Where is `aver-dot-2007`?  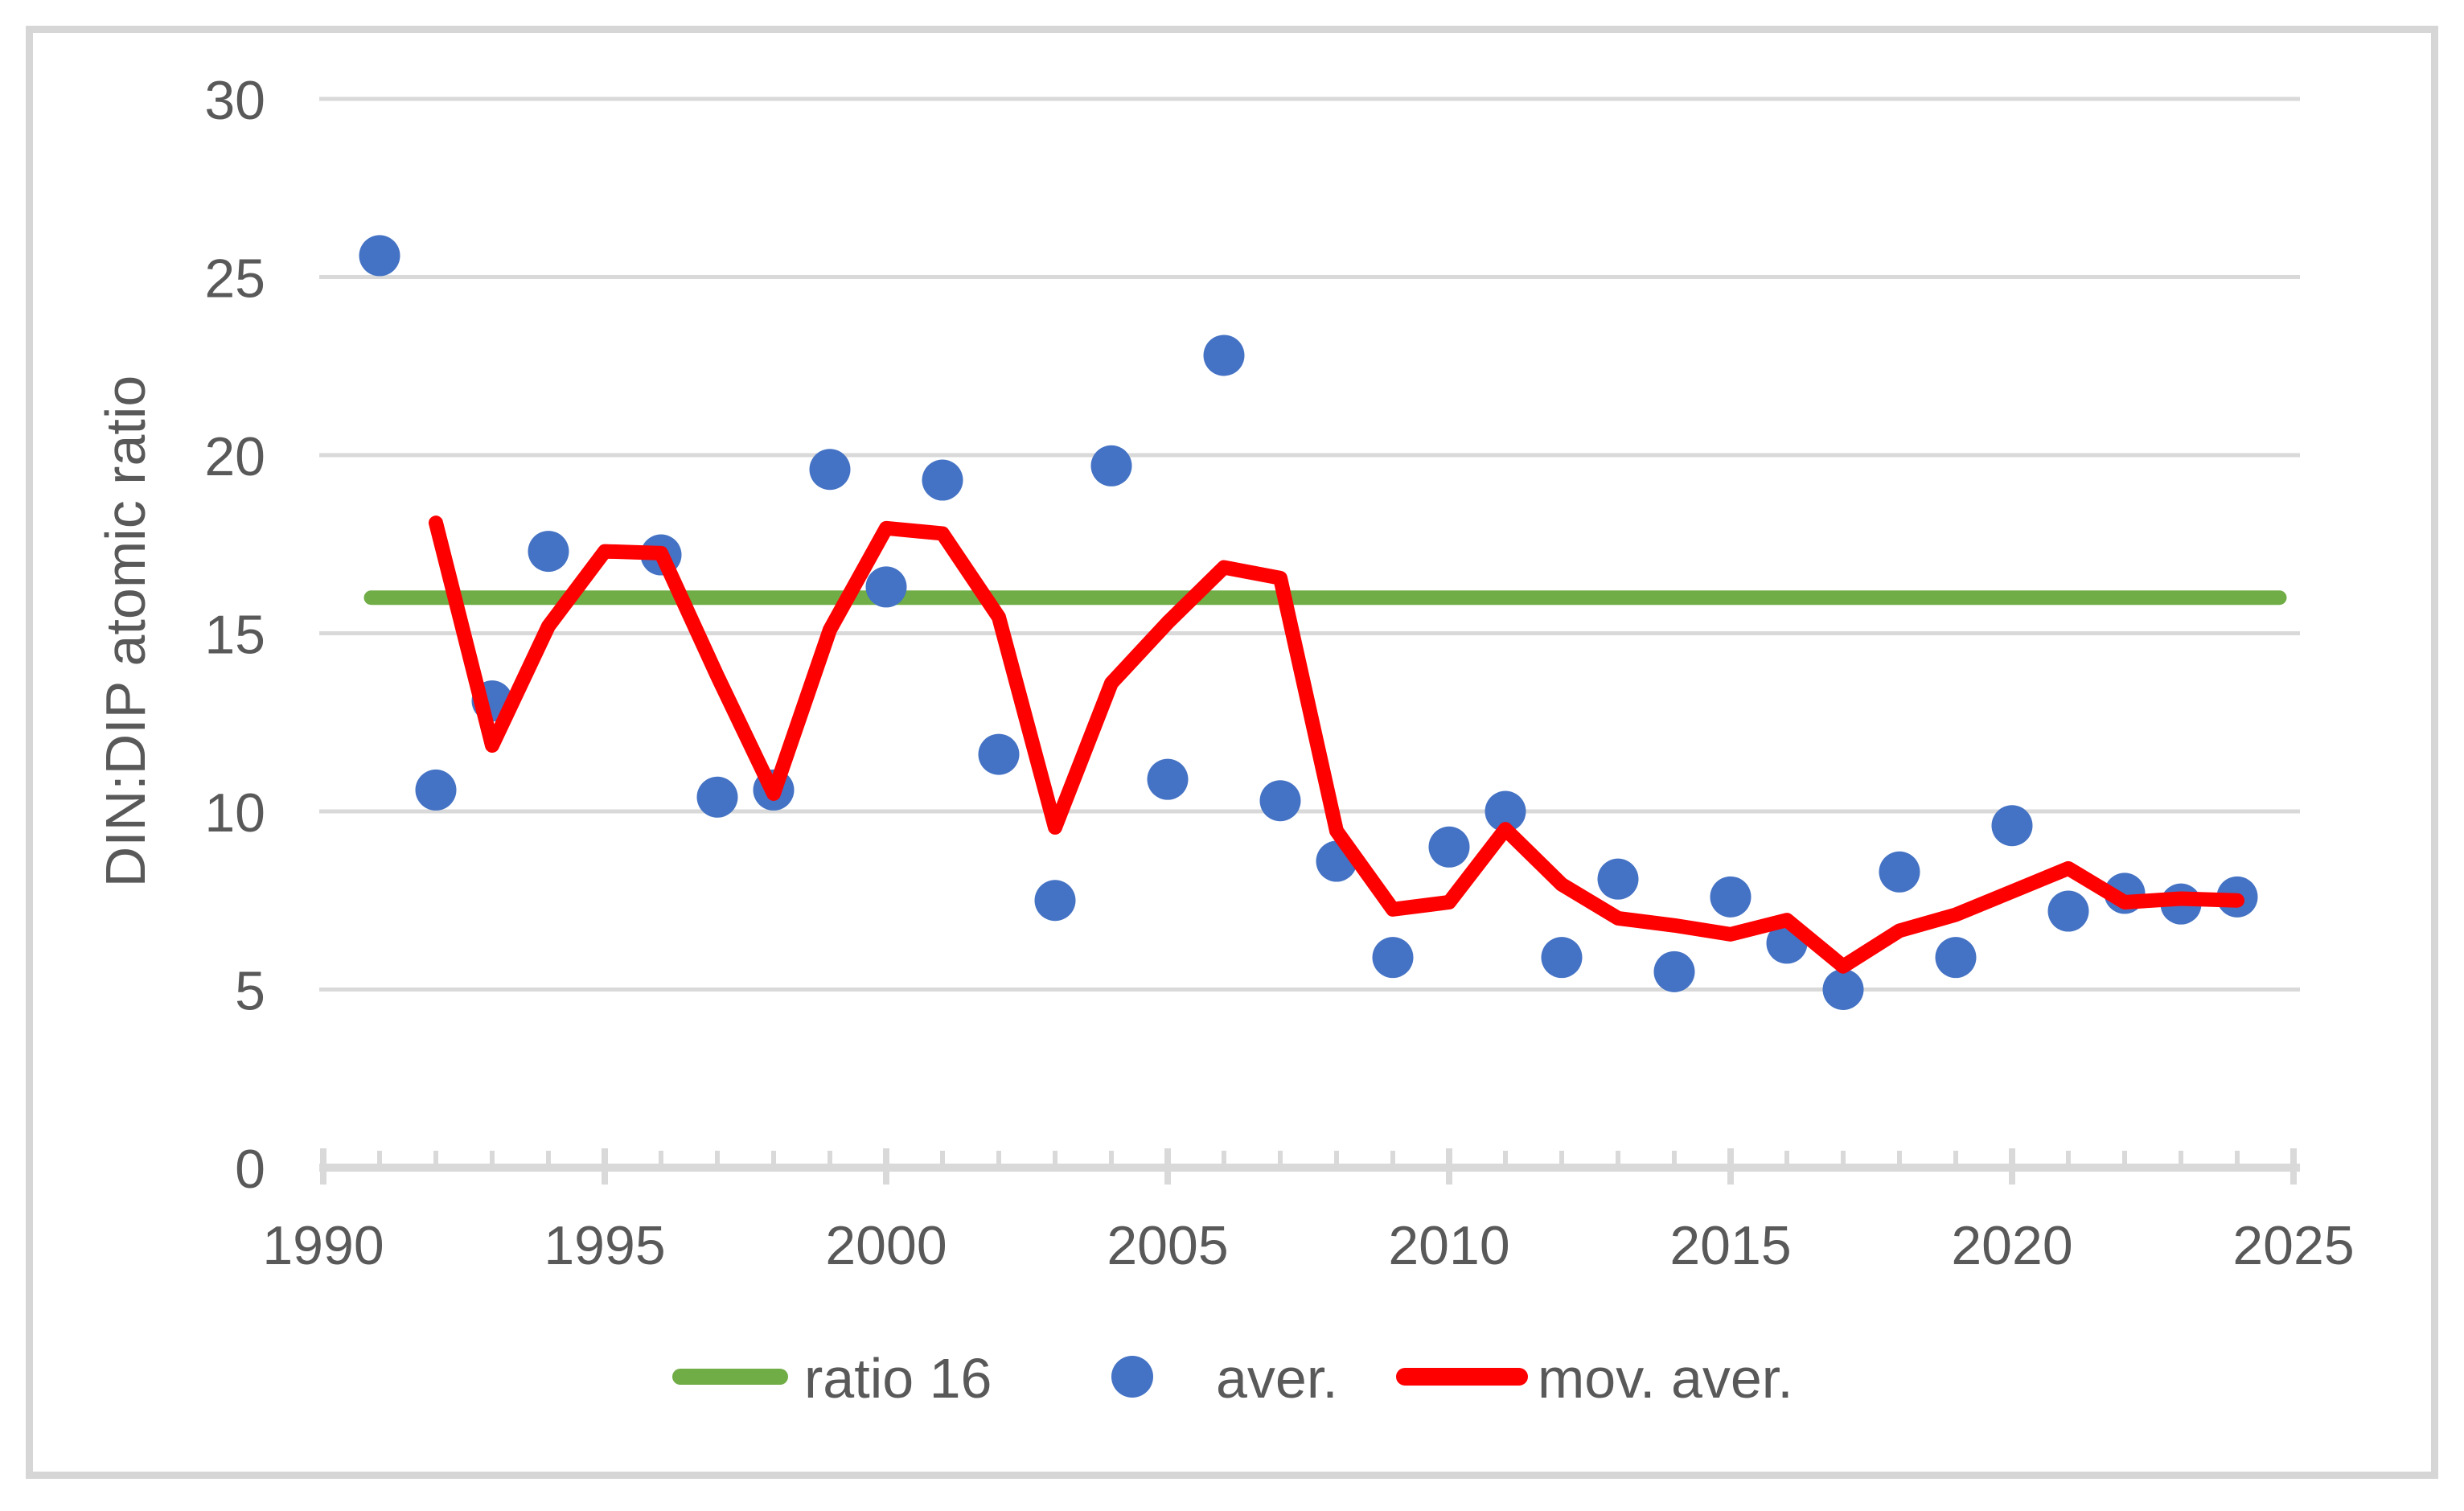 aver-dot-2007 is located at coordinates (1280, 801).